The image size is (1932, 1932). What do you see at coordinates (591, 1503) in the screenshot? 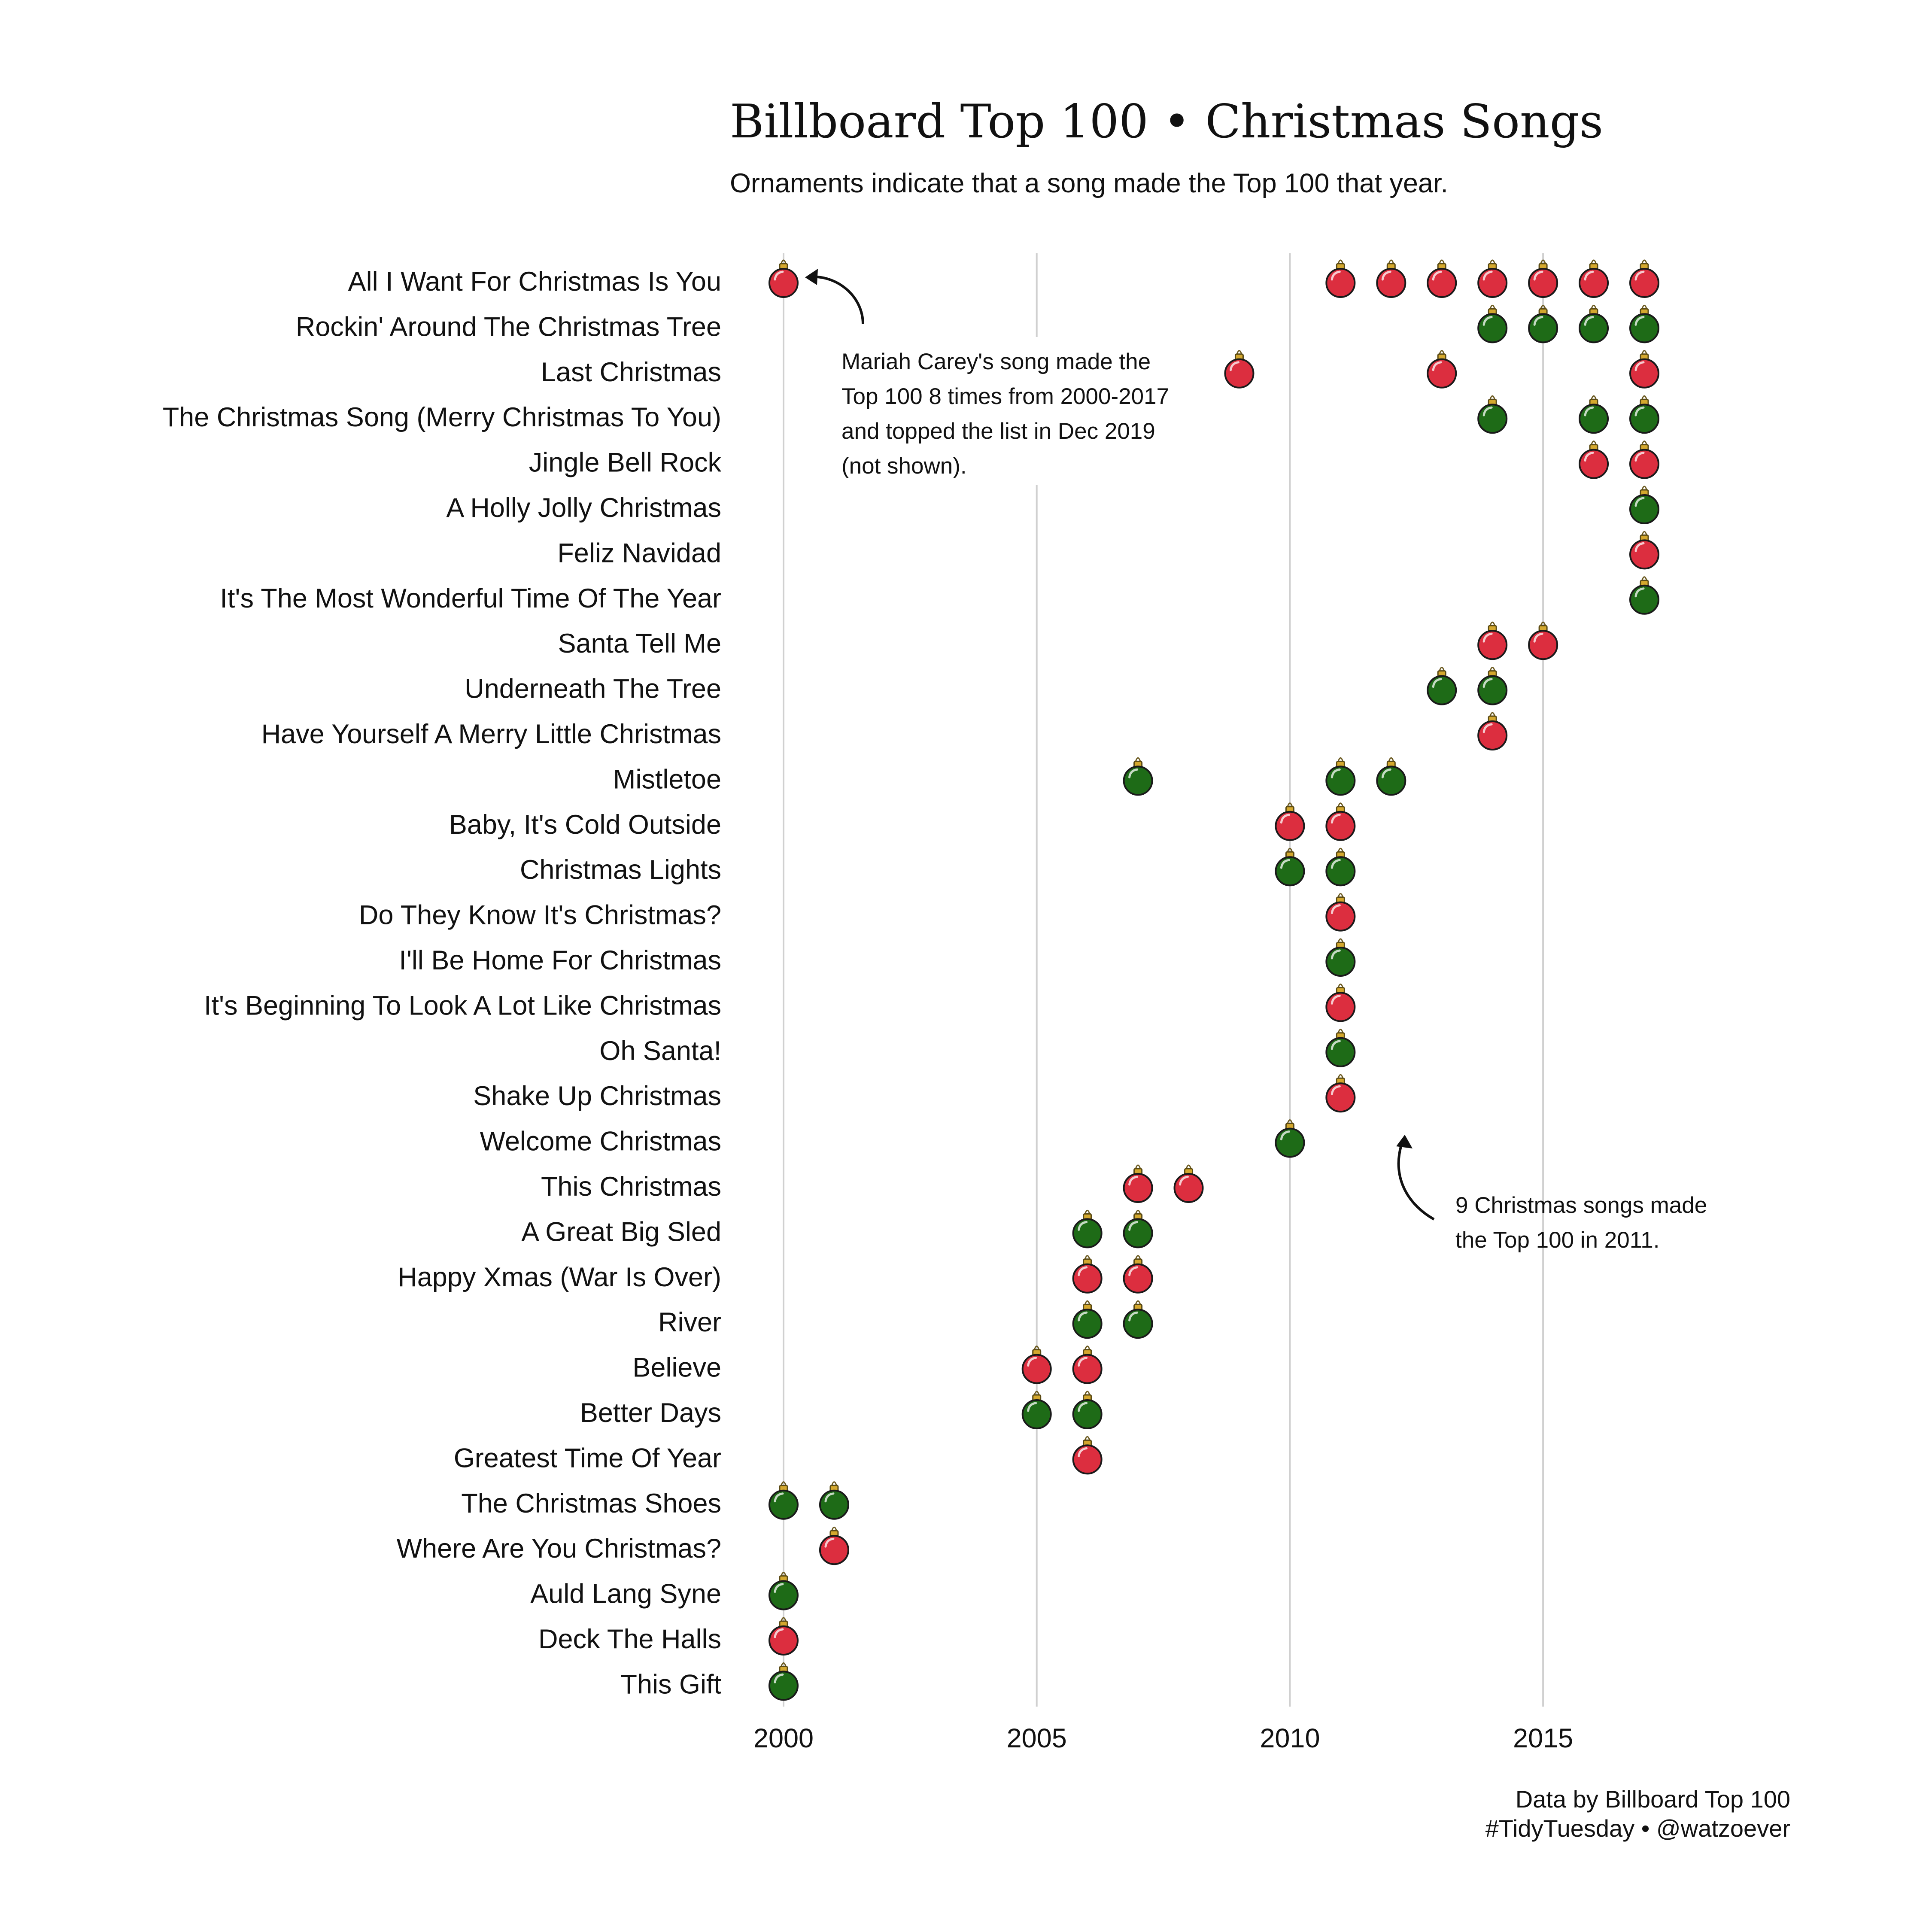
I see `song-label: The Christmas Shoes` at bounding box center [591, 1503].